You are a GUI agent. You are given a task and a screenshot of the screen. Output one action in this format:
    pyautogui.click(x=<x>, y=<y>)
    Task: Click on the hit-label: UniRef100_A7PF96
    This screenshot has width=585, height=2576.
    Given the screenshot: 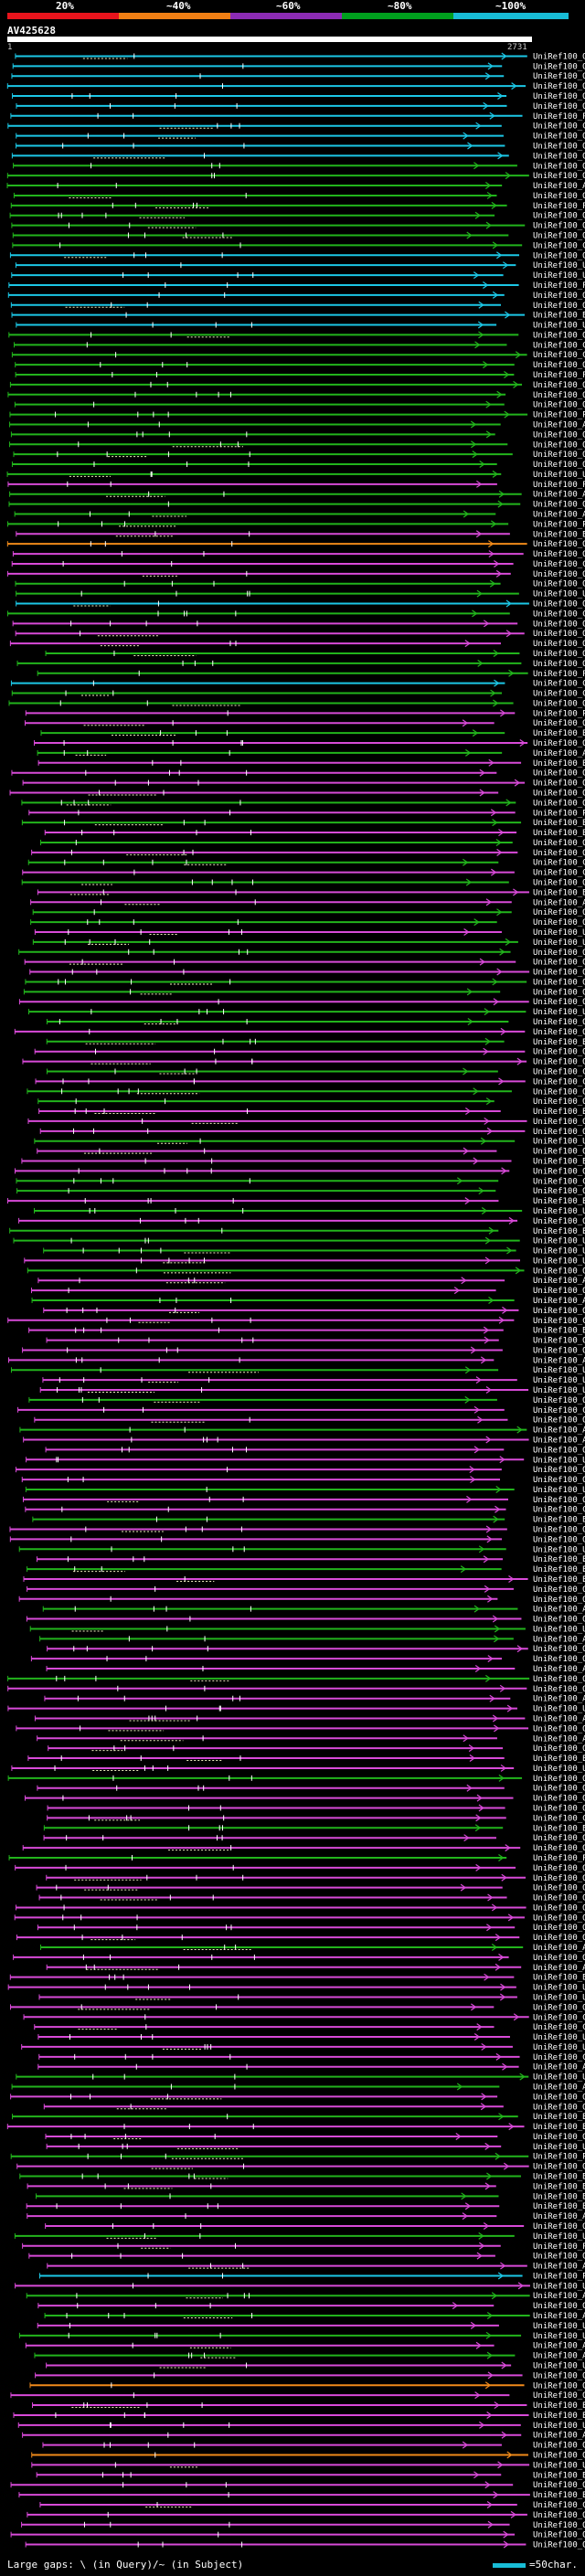 What is the action you would take?
    pyautogui.click(x=559, y=514)
    